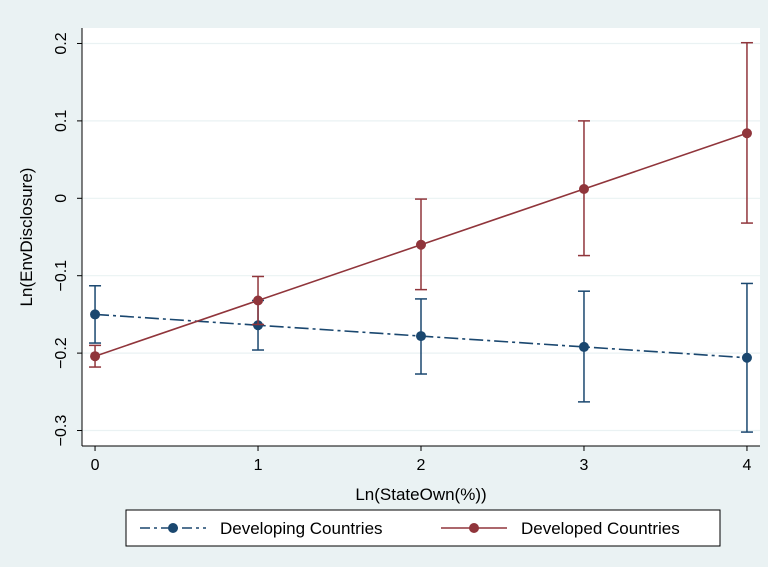 The width and height of the screenshot is (768, 567). I want to click on legend-item: Developed Countries, so click(560, 528).